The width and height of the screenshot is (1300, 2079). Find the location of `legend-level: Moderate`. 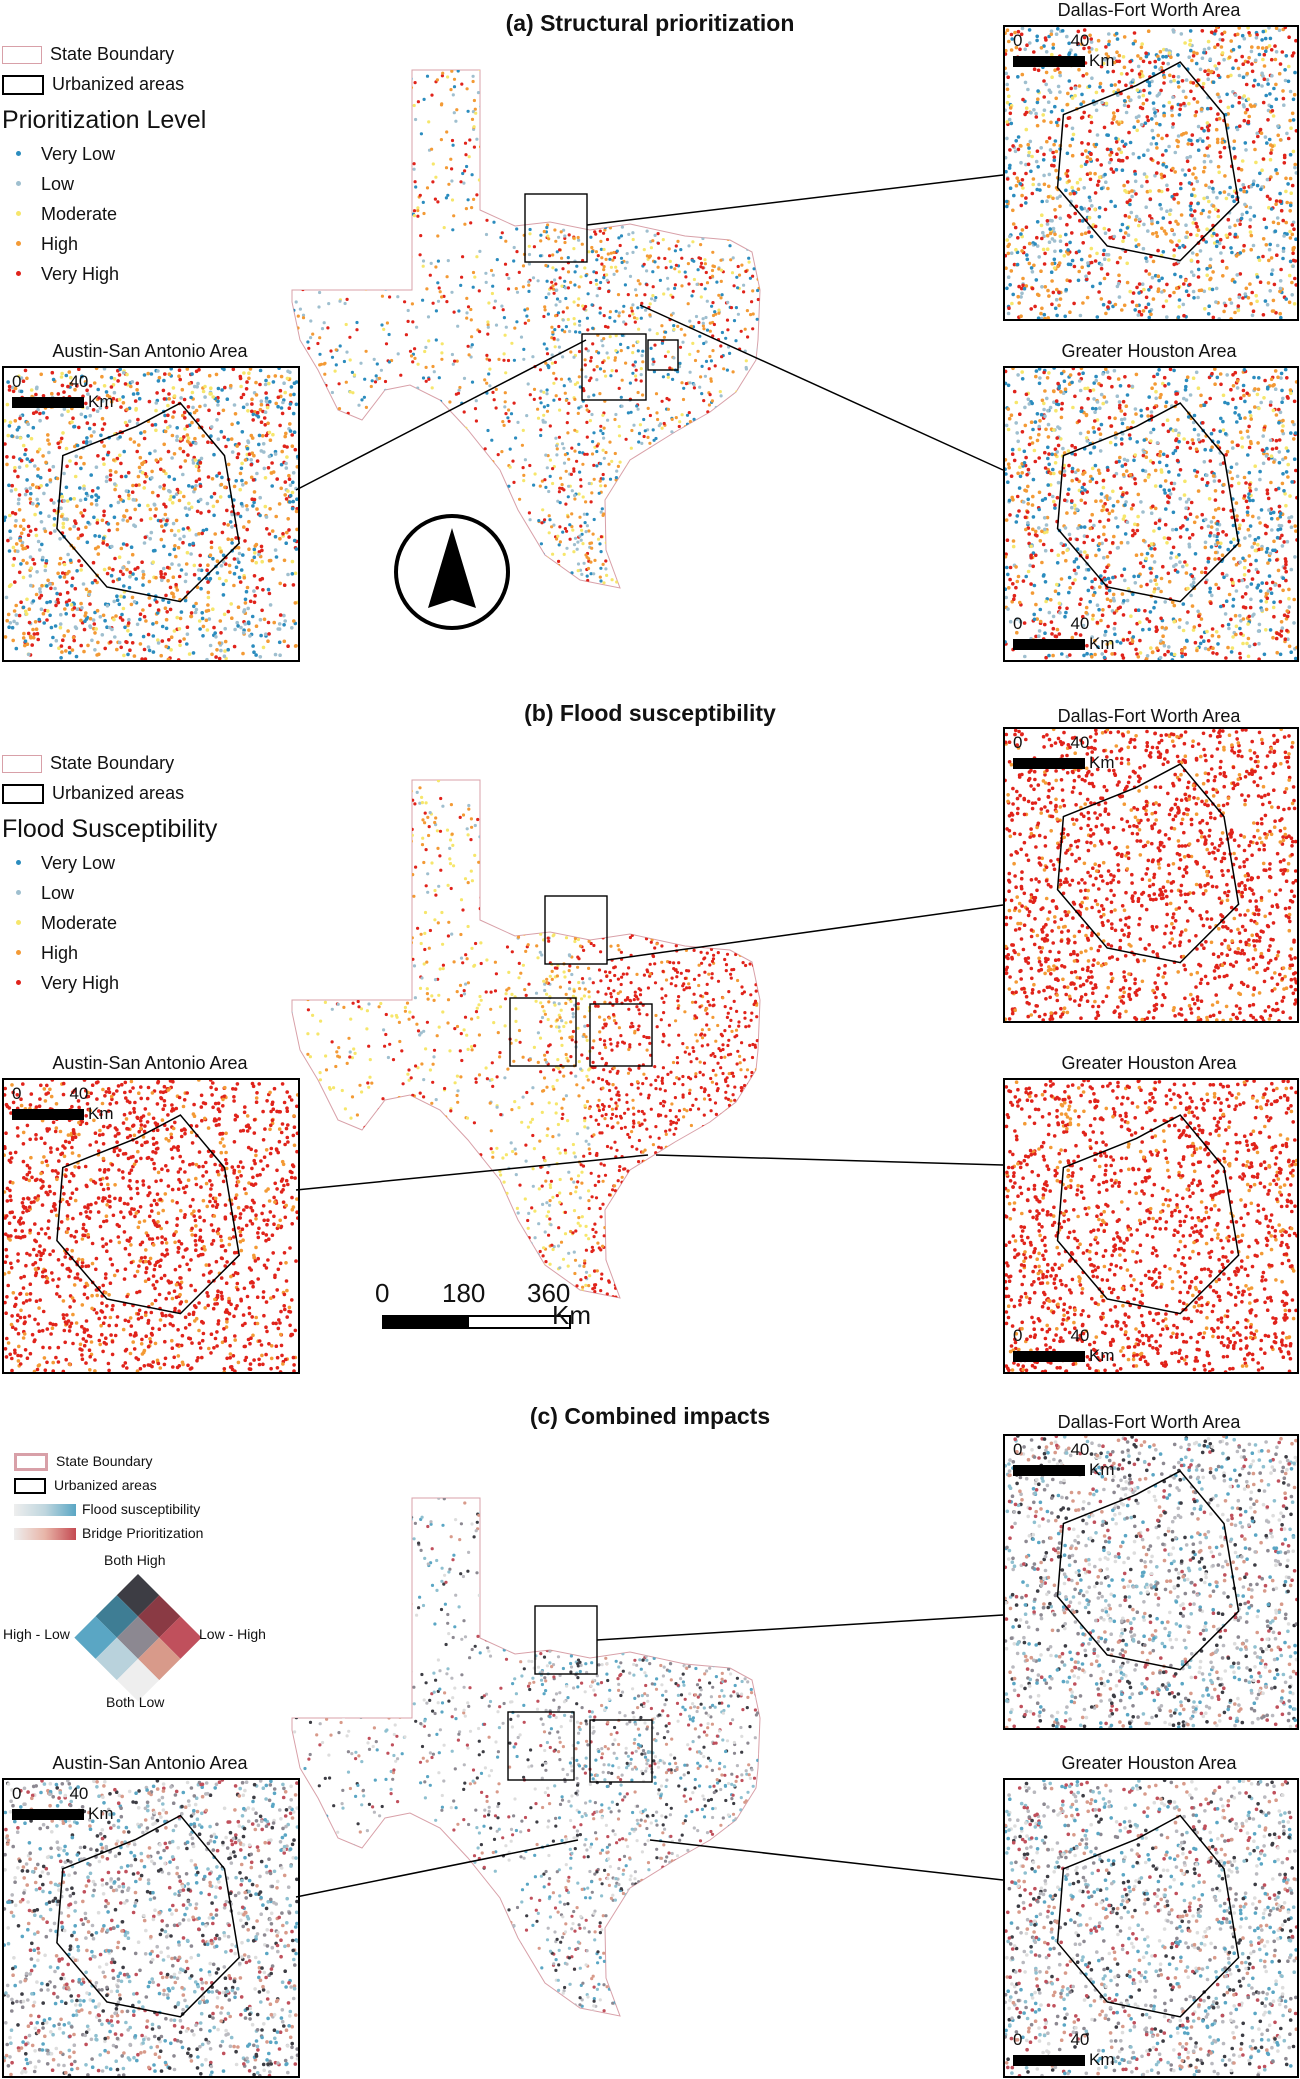

legend-level: Moderate is located at coordinates (59, 923).